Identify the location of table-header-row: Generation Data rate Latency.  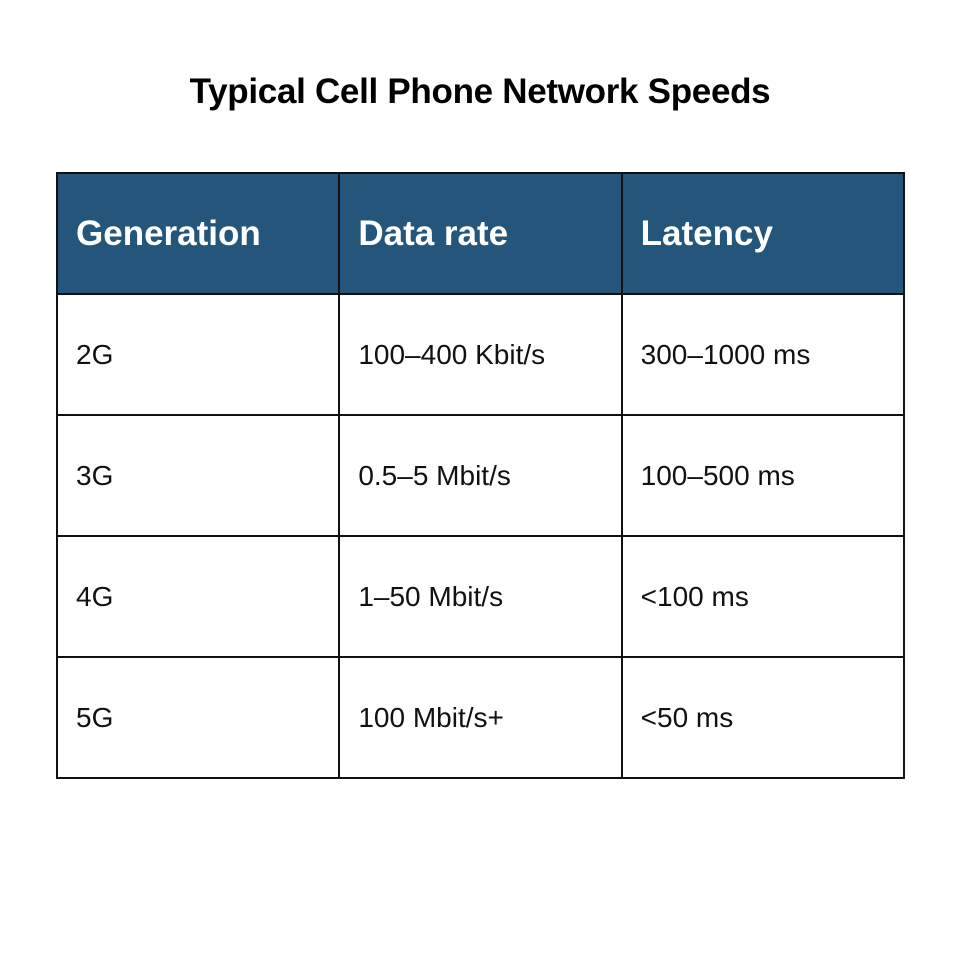
(480, 233).